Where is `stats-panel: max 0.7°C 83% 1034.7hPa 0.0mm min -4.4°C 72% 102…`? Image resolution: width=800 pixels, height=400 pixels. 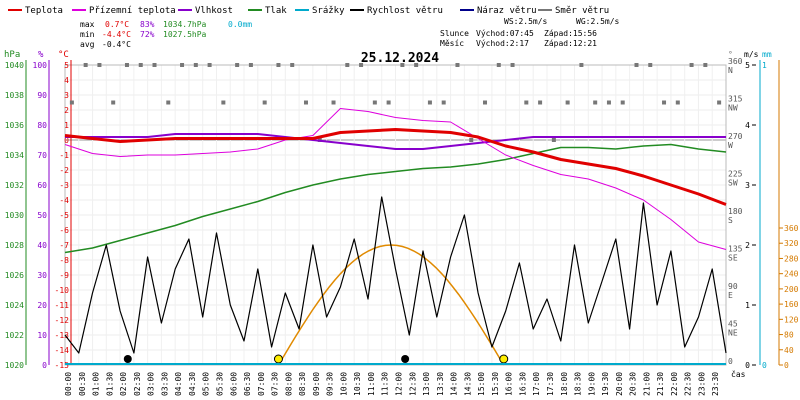
stats-panel: max 0.7°C 83% 1034.7hPa 0.0mm min -4.4°C 72% 102… is located at coordinates (166, 34).